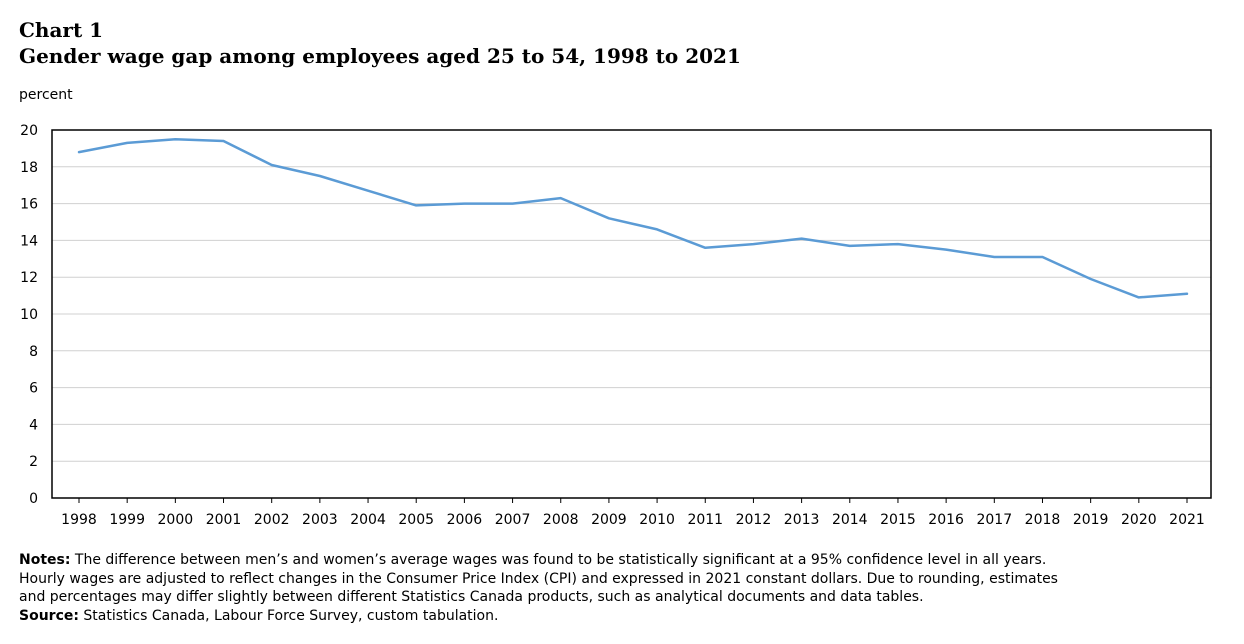 Image resolution: width=1244 pixels, height=644 pixels. Describe the element at coordinates (29, 278) in the screenshot. I see `y-tick-label: 12` at that location.